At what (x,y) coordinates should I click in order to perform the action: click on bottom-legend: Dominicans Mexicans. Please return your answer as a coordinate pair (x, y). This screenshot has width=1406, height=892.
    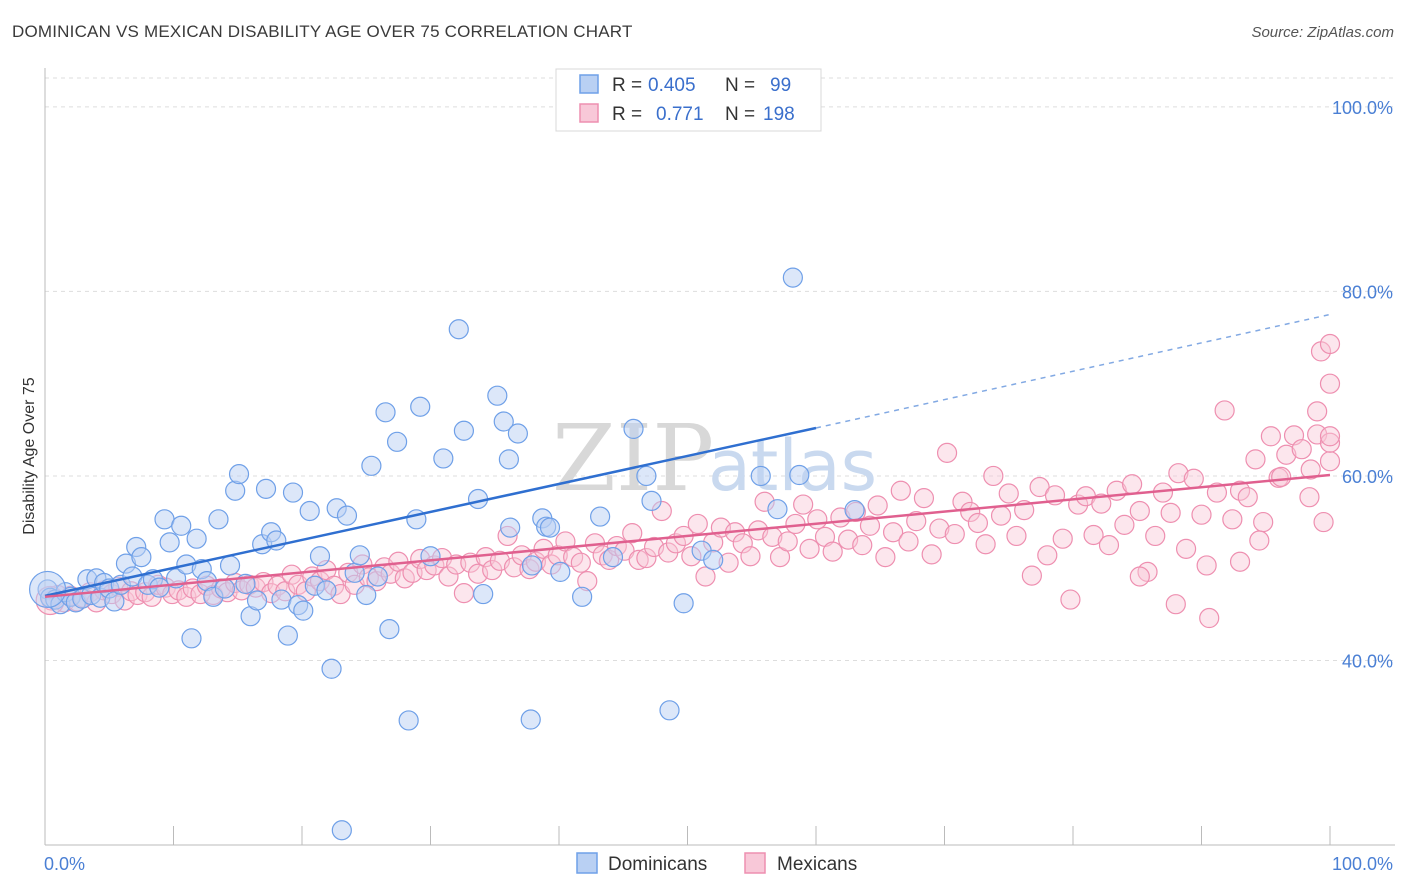
    Looking at the image, I should click on (716, 863).